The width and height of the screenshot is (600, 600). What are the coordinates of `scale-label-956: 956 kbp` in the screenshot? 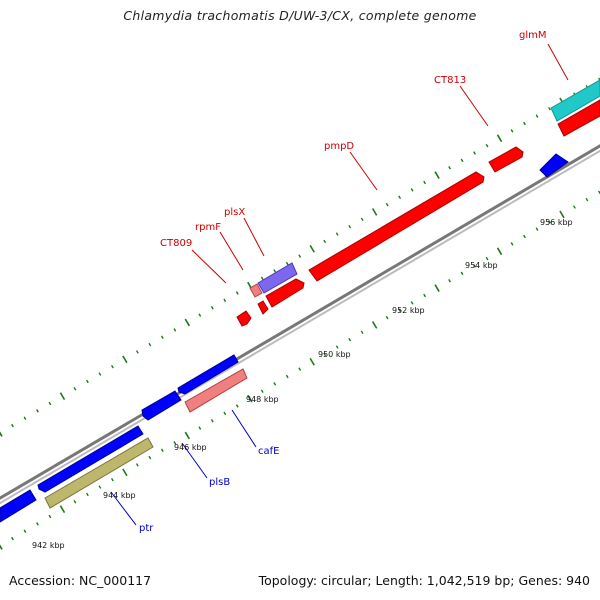 It's located at (556, 222).